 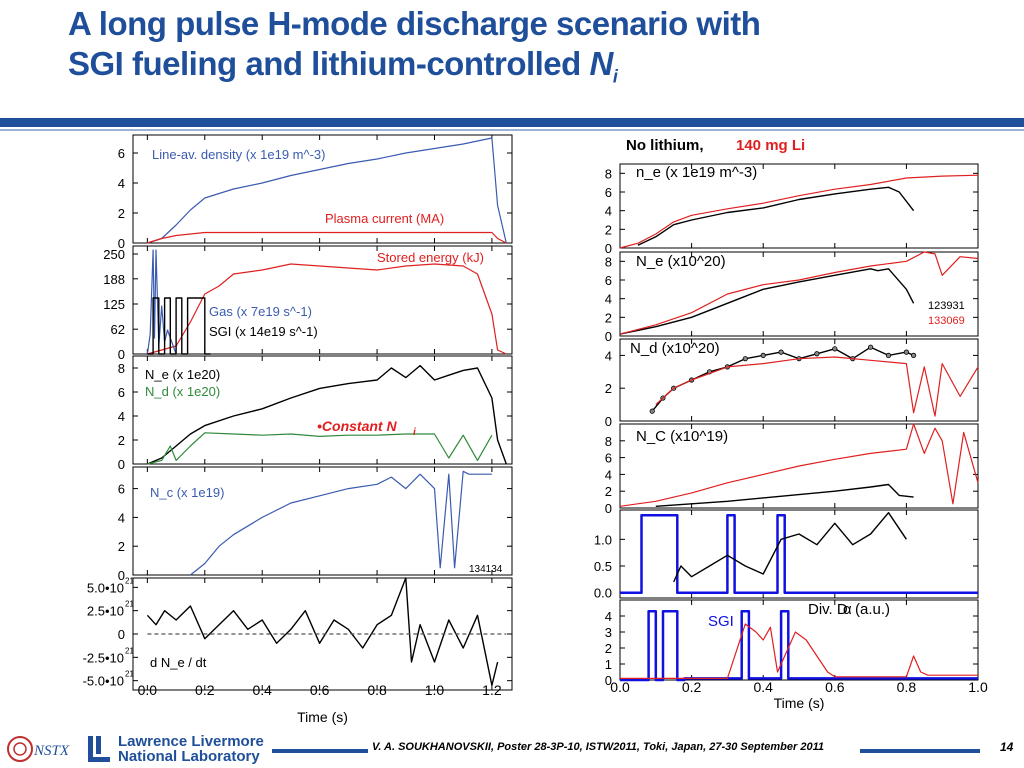 I want to click on right-chart-subplot-6-annotation-1: SGI, so click(x=721, y=621).